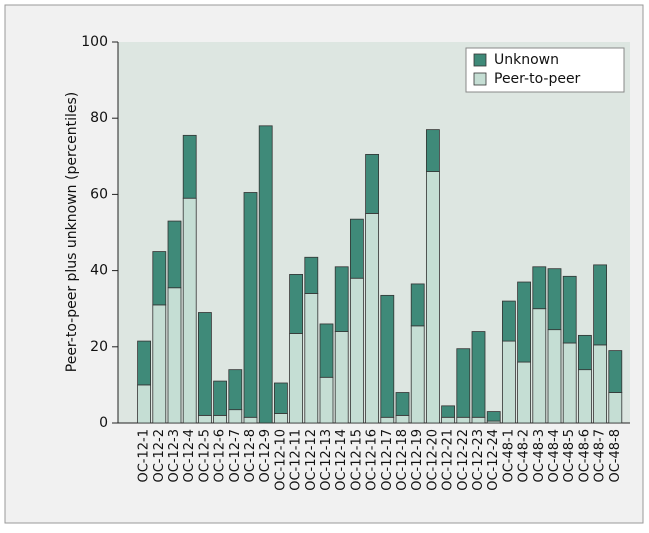  What do you see at coordinates (600, 456) in the screenshot?
I see `x-tick-label: OC-48-7` at bounding box center [600, 456].